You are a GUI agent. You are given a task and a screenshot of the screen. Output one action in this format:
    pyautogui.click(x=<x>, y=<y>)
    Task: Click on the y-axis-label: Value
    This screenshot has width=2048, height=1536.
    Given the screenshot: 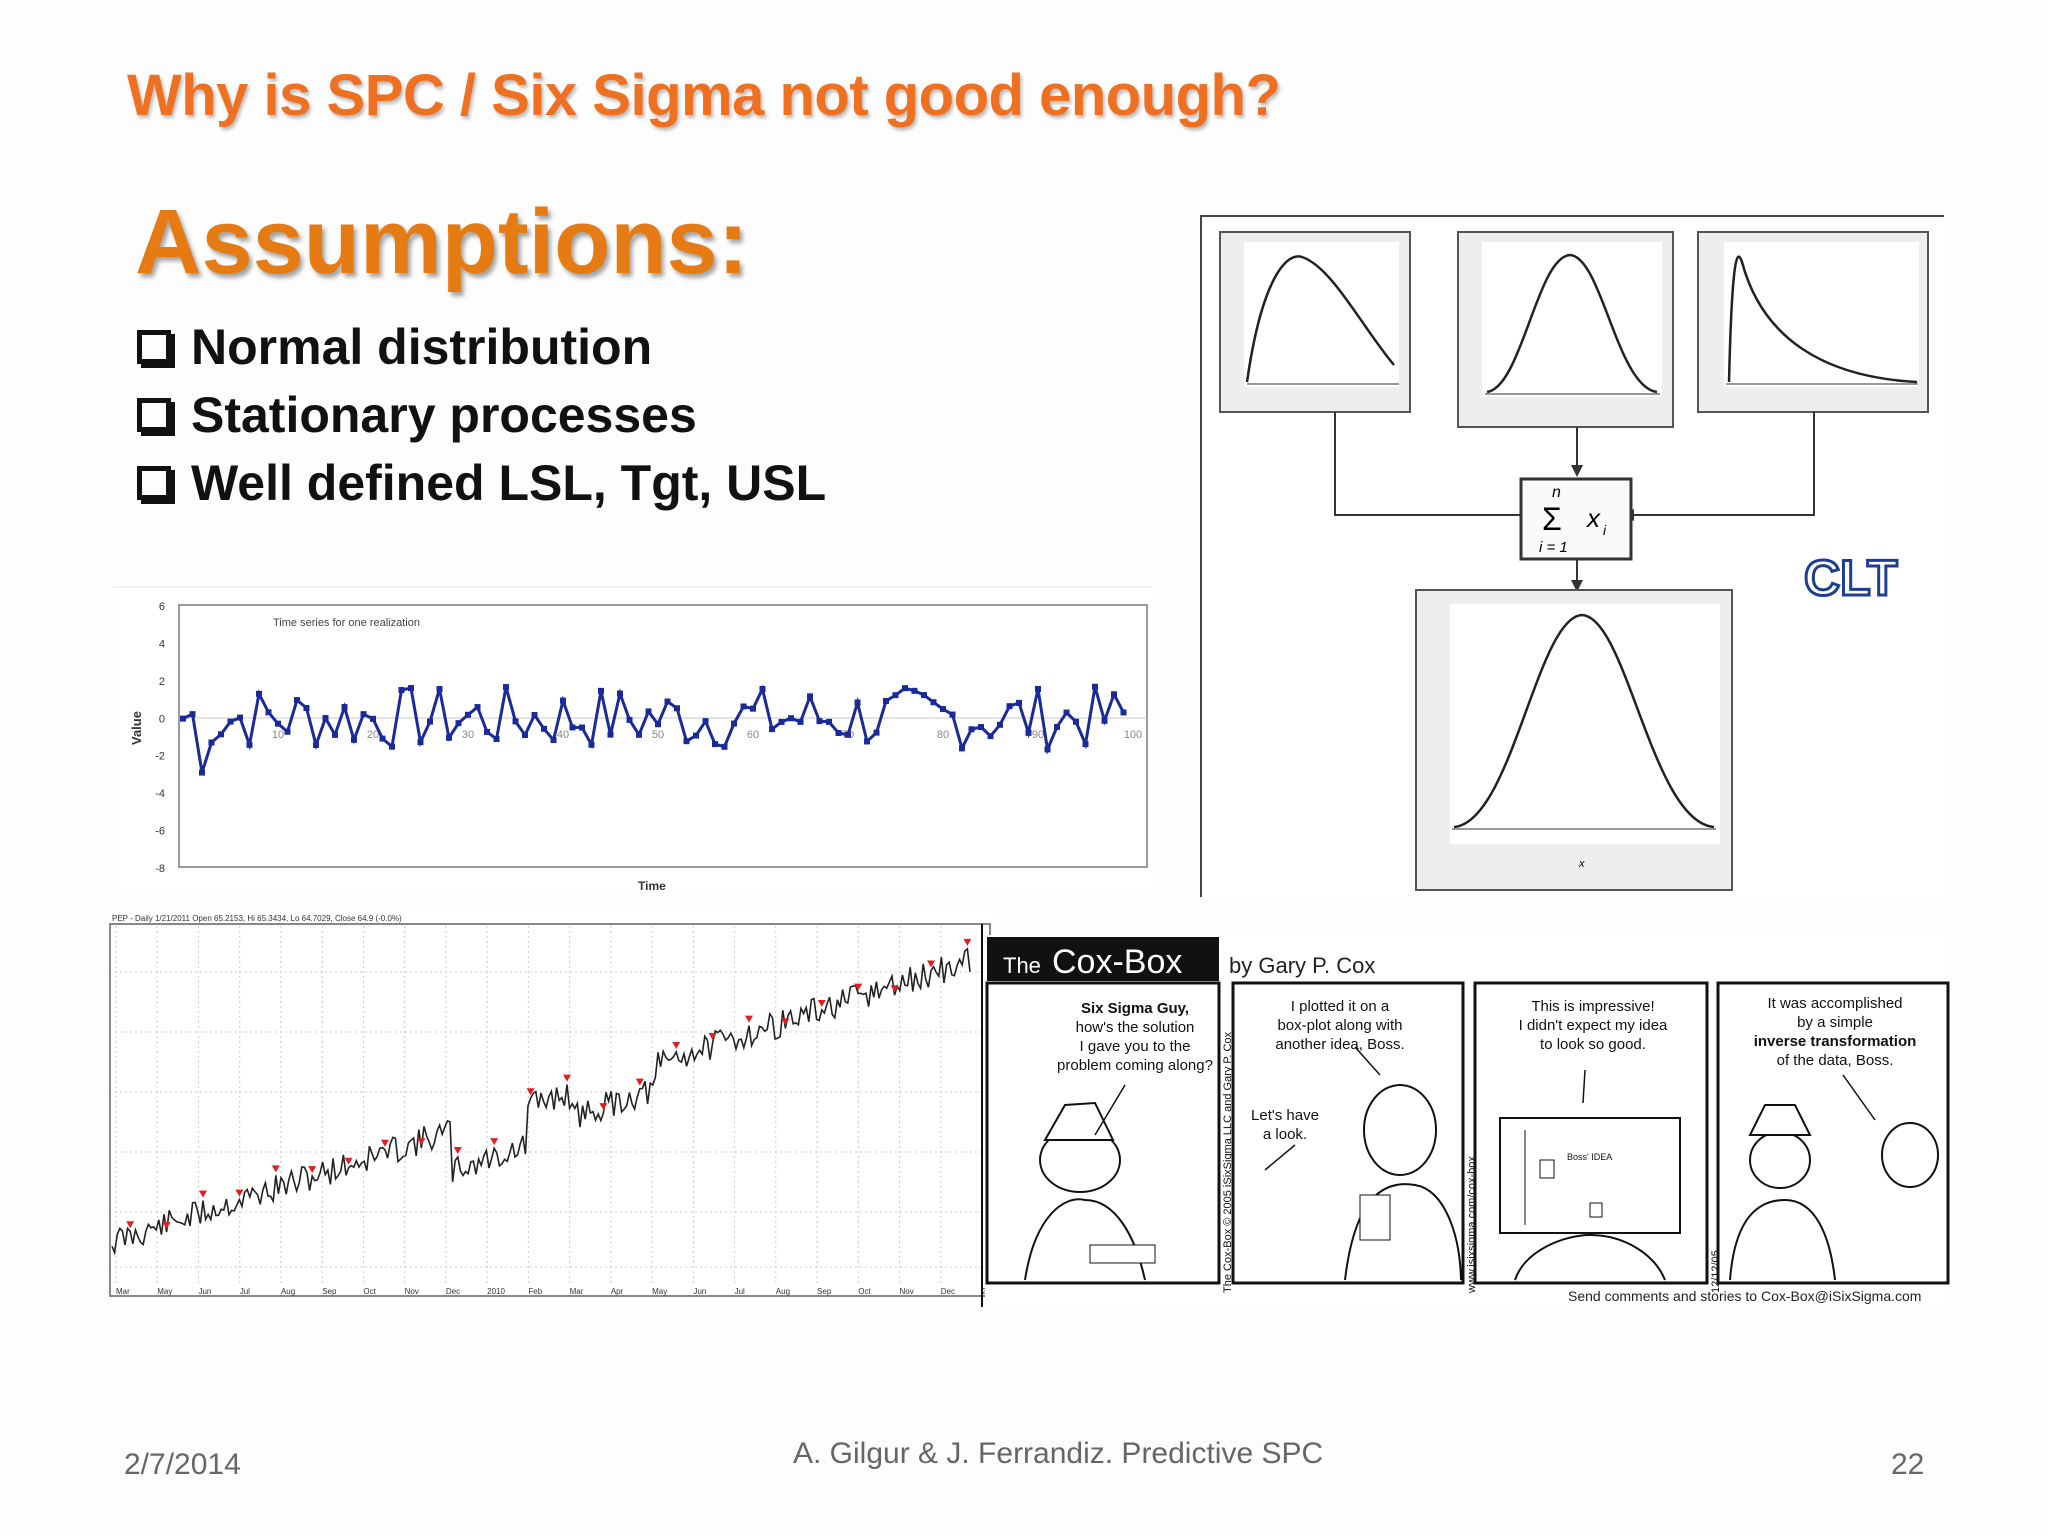 What is the action you would take?
    pyautogui.click(x=136, y=728)
    